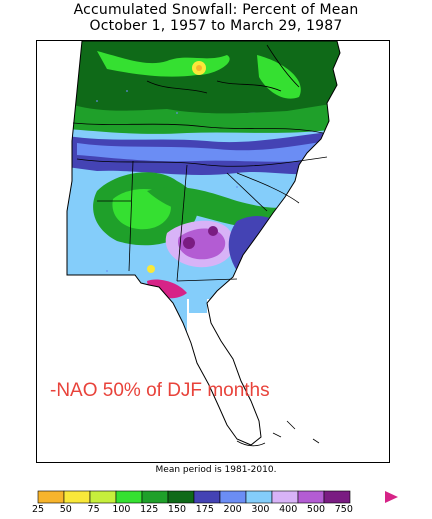  What do you see at coordinates (232, 509) in the screenshot?
I see `colorbar-tick-label: 200` at bounding box center [232, 509].